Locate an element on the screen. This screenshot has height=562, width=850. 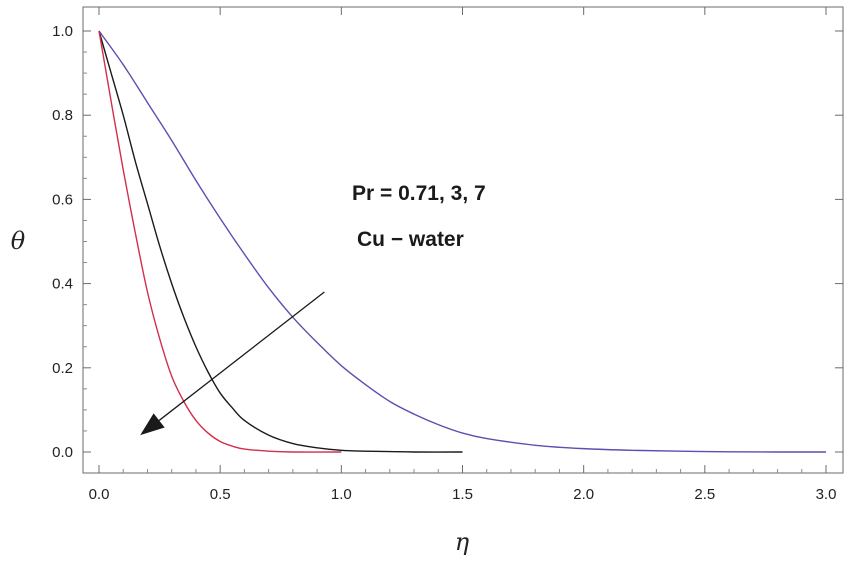
y-axis-title: θ is located at coordinates (18, 241).